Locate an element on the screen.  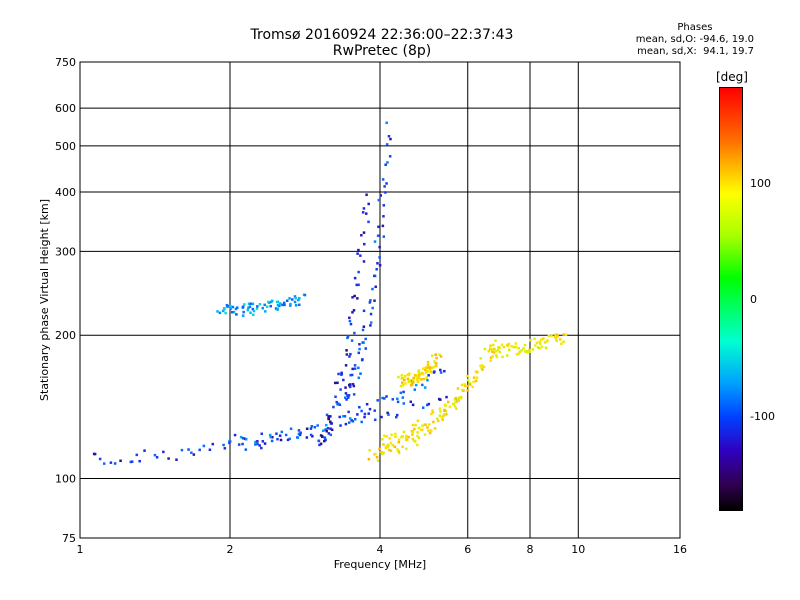
x-tick-label: 16 is located at coordinates (680, 549).